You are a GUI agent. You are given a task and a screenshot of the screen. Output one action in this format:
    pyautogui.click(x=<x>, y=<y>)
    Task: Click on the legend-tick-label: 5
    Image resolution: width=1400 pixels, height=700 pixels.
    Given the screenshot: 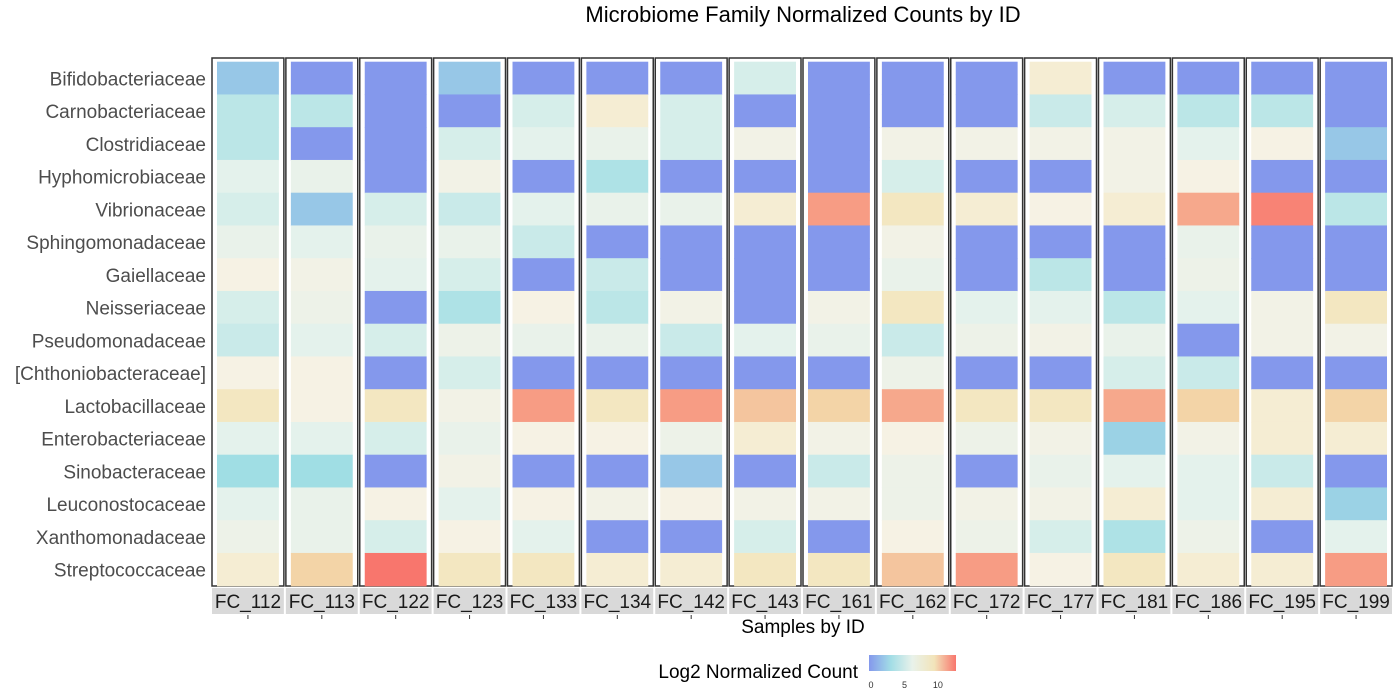 What is the action you would take?
    pyautogui.click(x=904, y=685)
    